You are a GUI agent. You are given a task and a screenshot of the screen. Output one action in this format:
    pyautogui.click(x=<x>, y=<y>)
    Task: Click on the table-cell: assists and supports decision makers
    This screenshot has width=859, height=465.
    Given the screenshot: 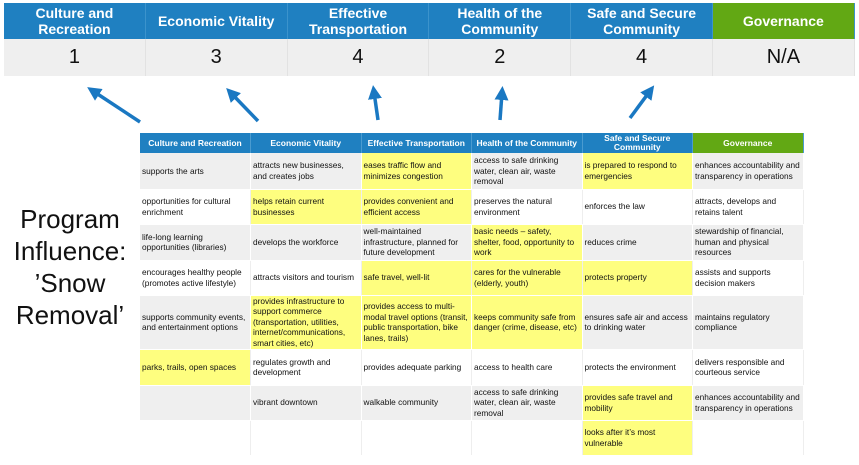 What is the action you would take?
    pyautogui.click(x=748, y=278)
    